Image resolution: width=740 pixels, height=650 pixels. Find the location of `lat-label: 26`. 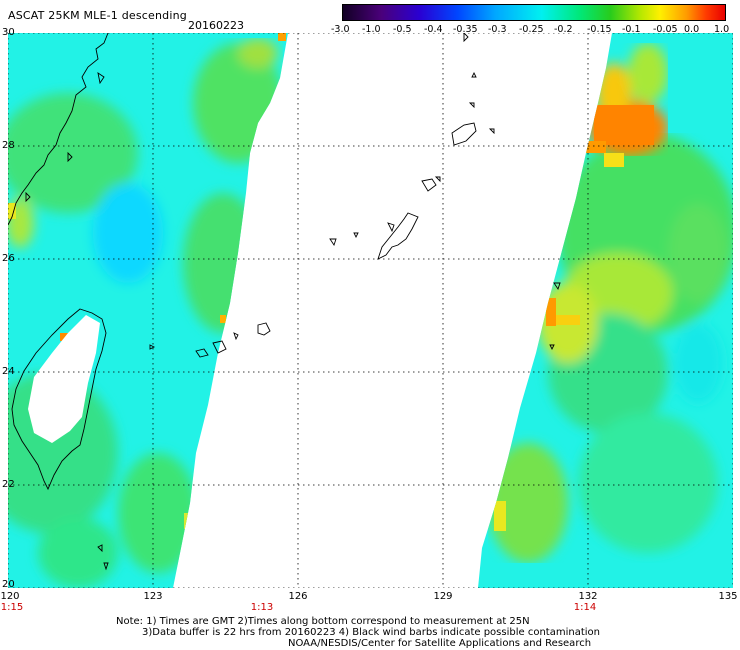

lat-label: 26 is located at coordinates (8, 258).